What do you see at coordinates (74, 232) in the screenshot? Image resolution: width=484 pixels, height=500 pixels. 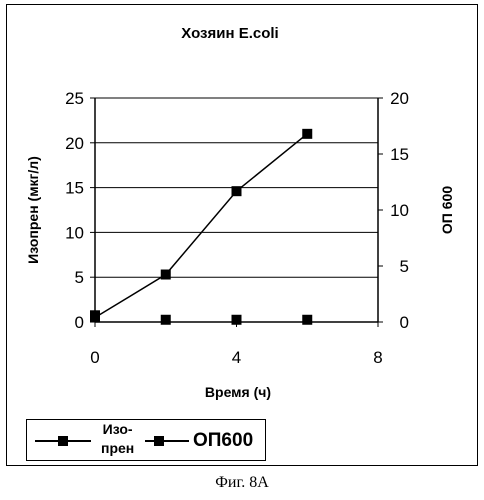 I see `y-left-tick-label: 10` at bounding box center [74, 232].